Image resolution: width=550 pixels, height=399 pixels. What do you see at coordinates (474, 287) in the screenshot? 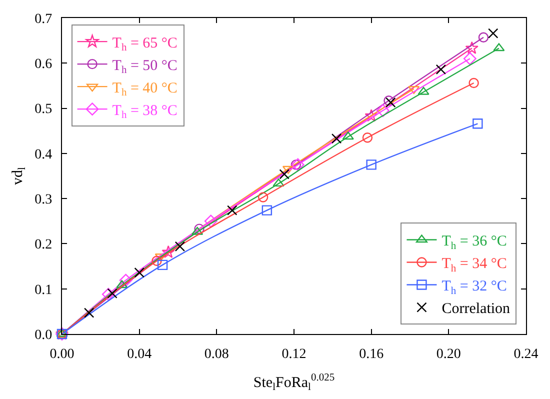
I see `legend-label: T$_{h}$ = 32 °C` at bounding box center [474, 287].